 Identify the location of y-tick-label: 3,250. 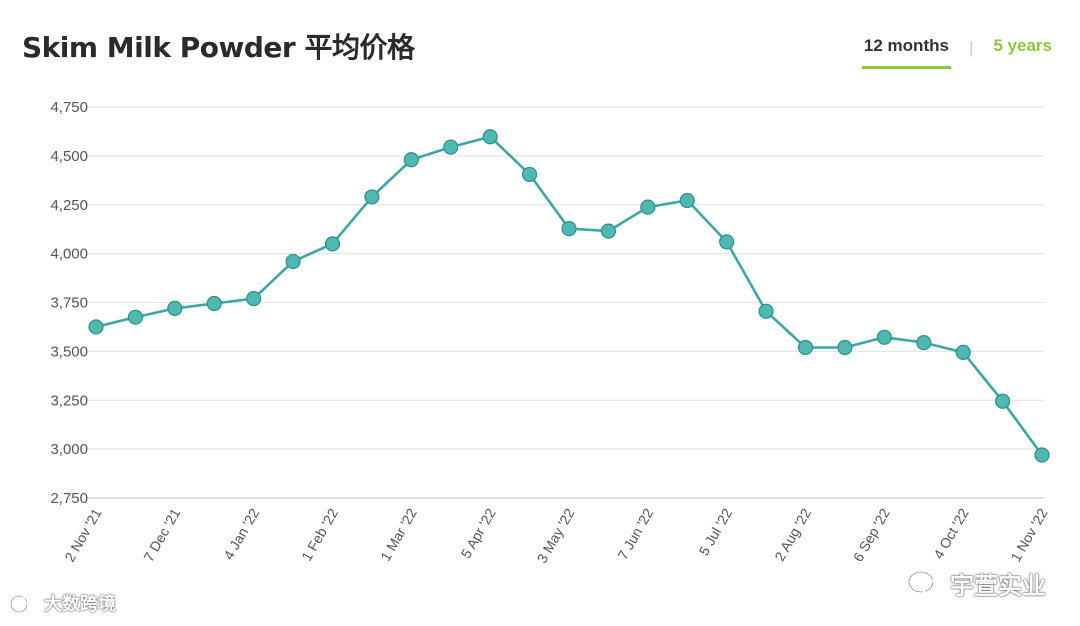
(69, 400).